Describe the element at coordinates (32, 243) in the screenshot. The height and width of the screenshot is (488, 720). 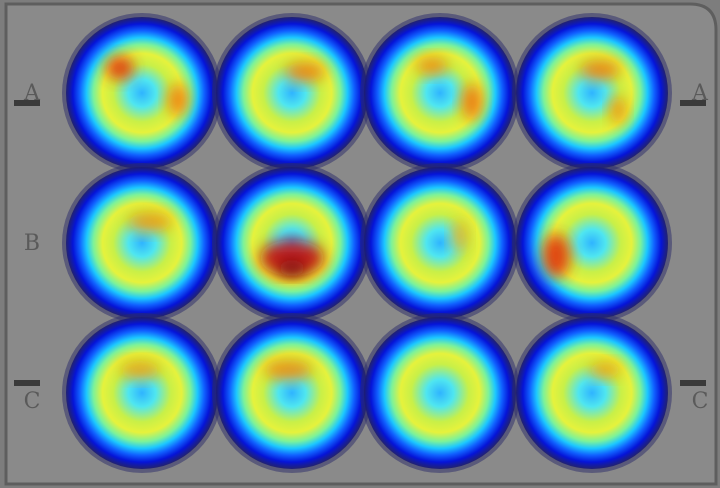
I see `row-label: B` at that location.